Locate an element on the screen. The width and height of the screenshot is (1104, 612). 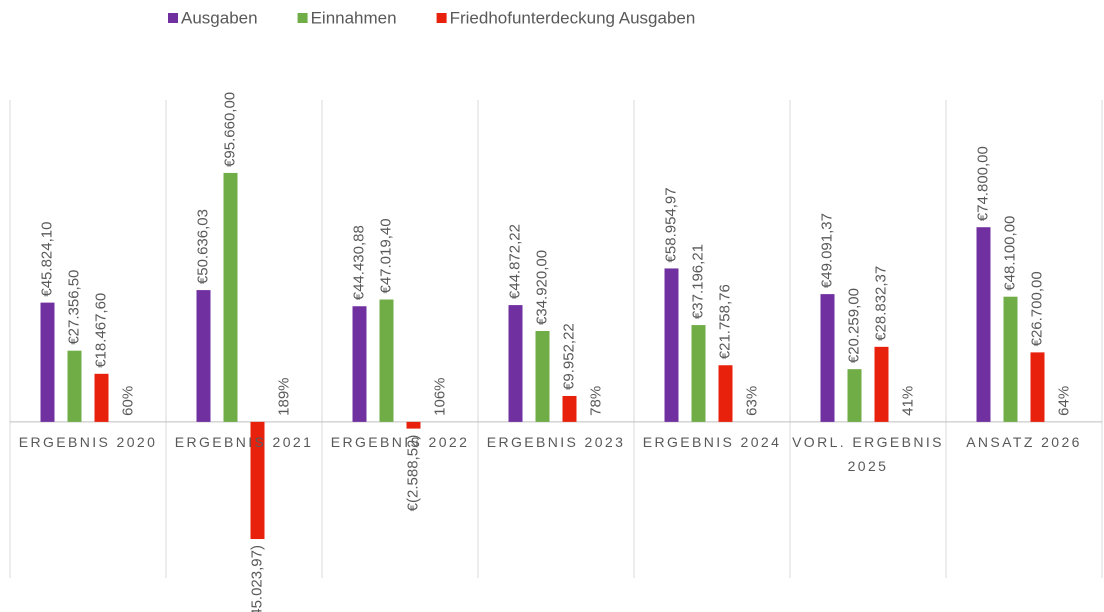
x-tick-label: ERGEBNIS 2024 is located at coordinates (712, 441).